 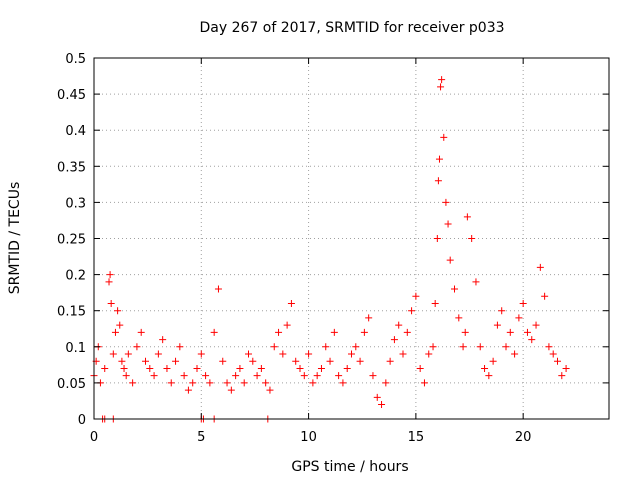 What do you see at coordinates (94, 437) in the screenshot?
I see `x-tick-label: 0` at bounding box center [94, 437].